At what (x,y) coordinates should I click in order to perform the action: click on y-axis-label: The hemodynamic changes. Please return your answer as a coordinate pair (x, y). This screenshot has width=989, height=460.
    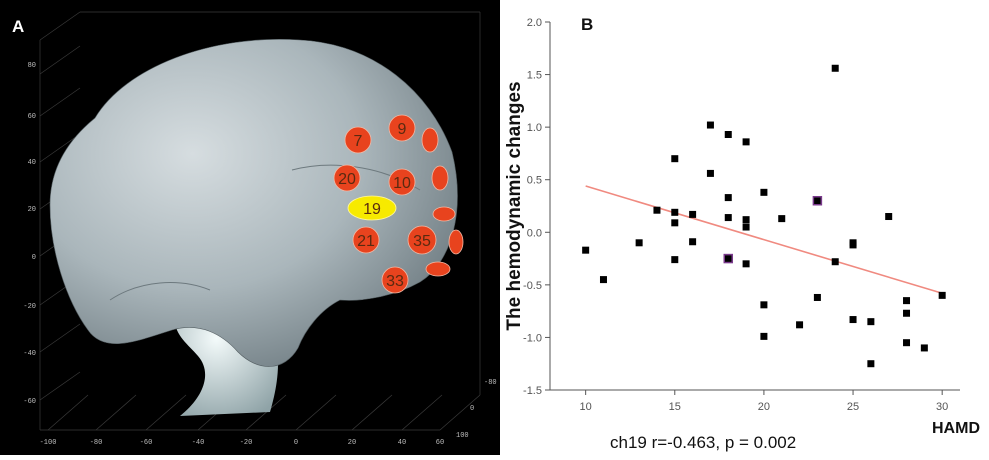
    Looking at the image, I should click on (514, 205).